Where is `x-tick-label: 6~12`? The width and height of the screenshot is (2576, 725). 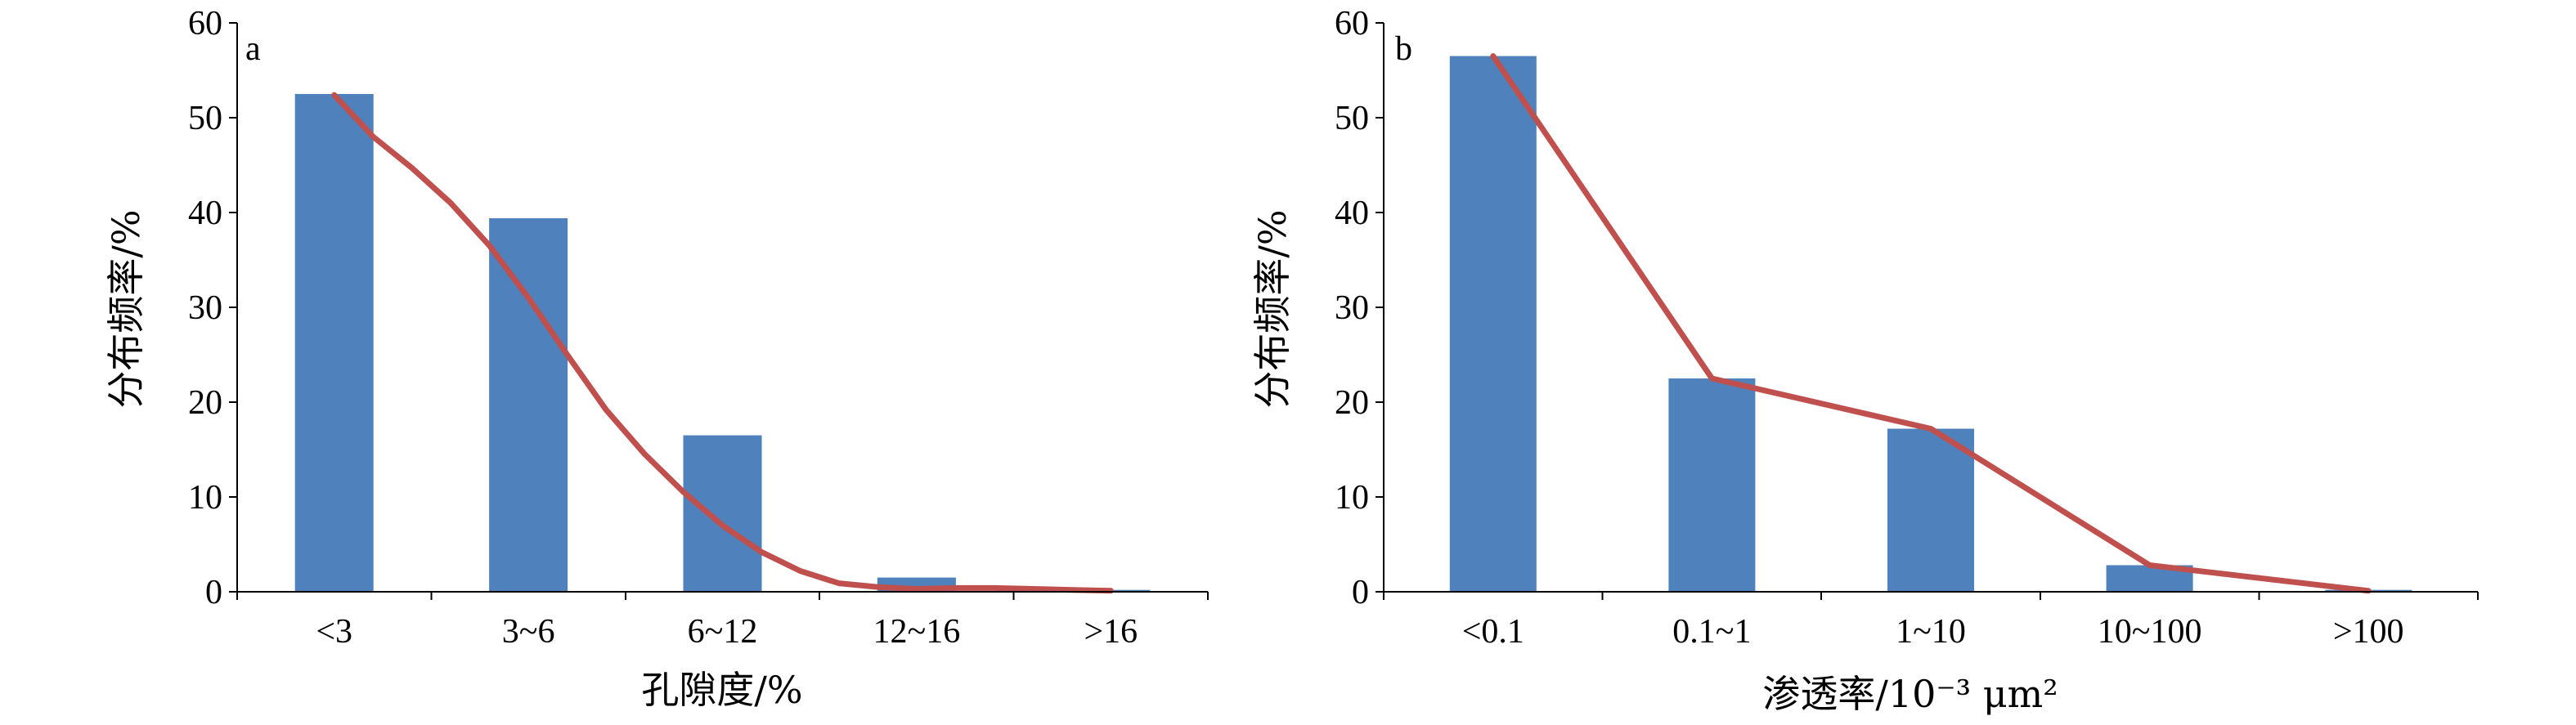 x-tick-label: 6~12 is located at coordinates (723, 632).